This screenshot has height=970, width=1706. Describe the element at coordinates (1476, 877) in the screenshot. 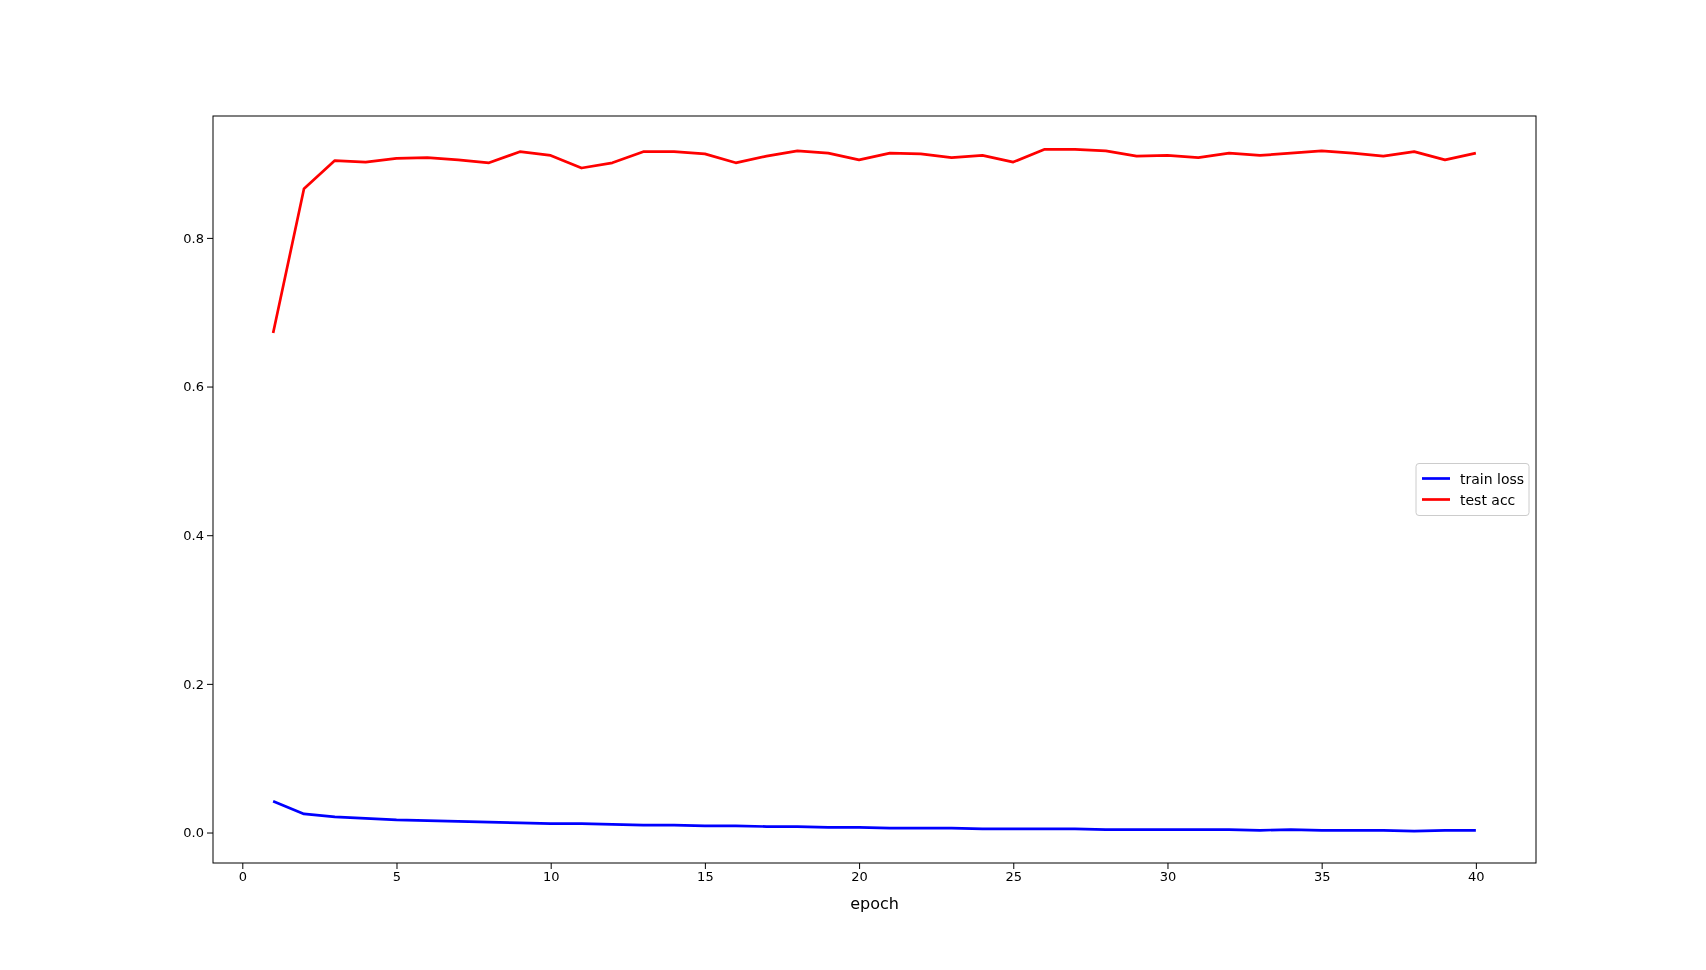

I see `x-tick-label: 40` at that location.